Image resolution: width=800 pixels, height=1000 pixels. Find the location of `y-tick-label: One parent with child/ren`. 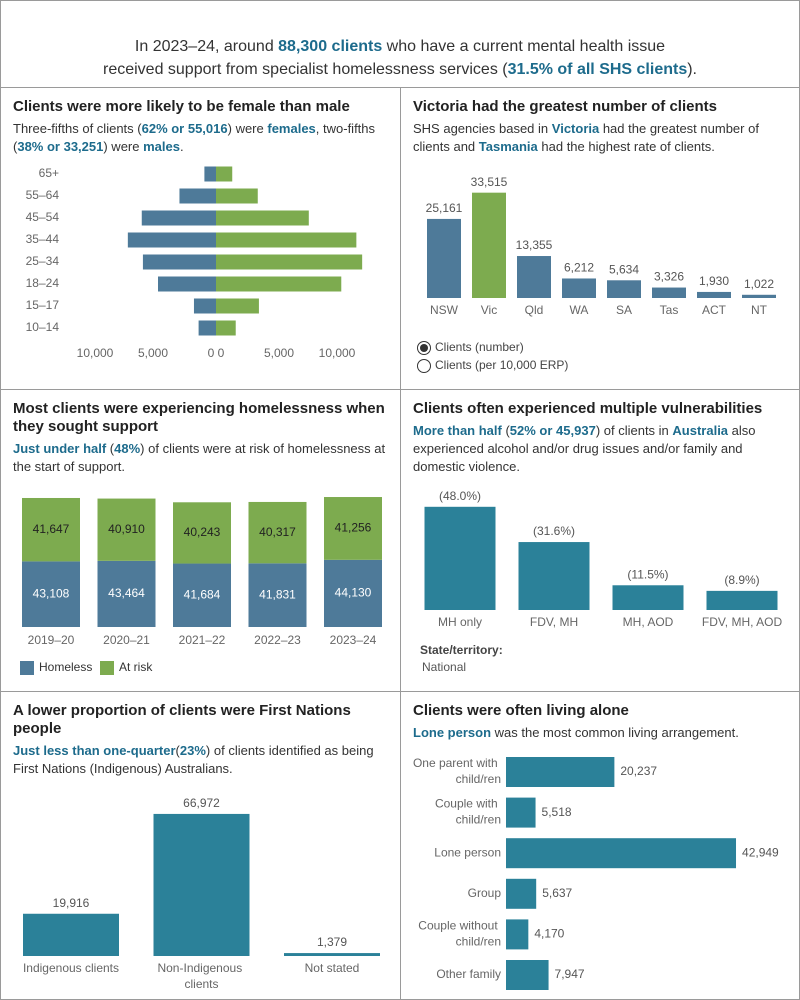

y-tick-label: One parent with child/ren is located at coordinates (457, 771).